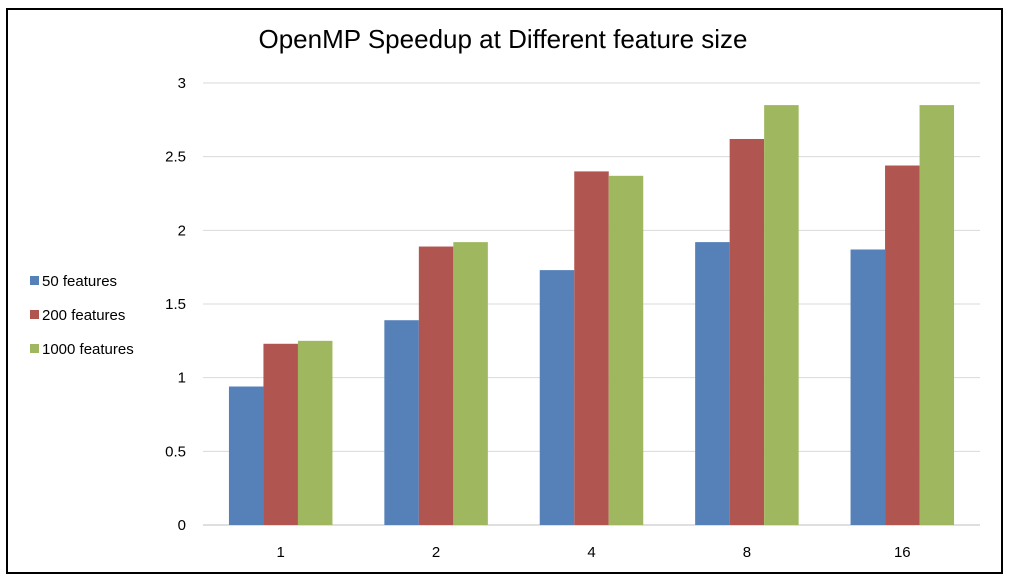 The height and width of the screenshot is (584, 1016). What do you see at coordinates (175, 157) in the screenshot?
I see `y-tick-label: 2.5` at bounding box center [175, 157].